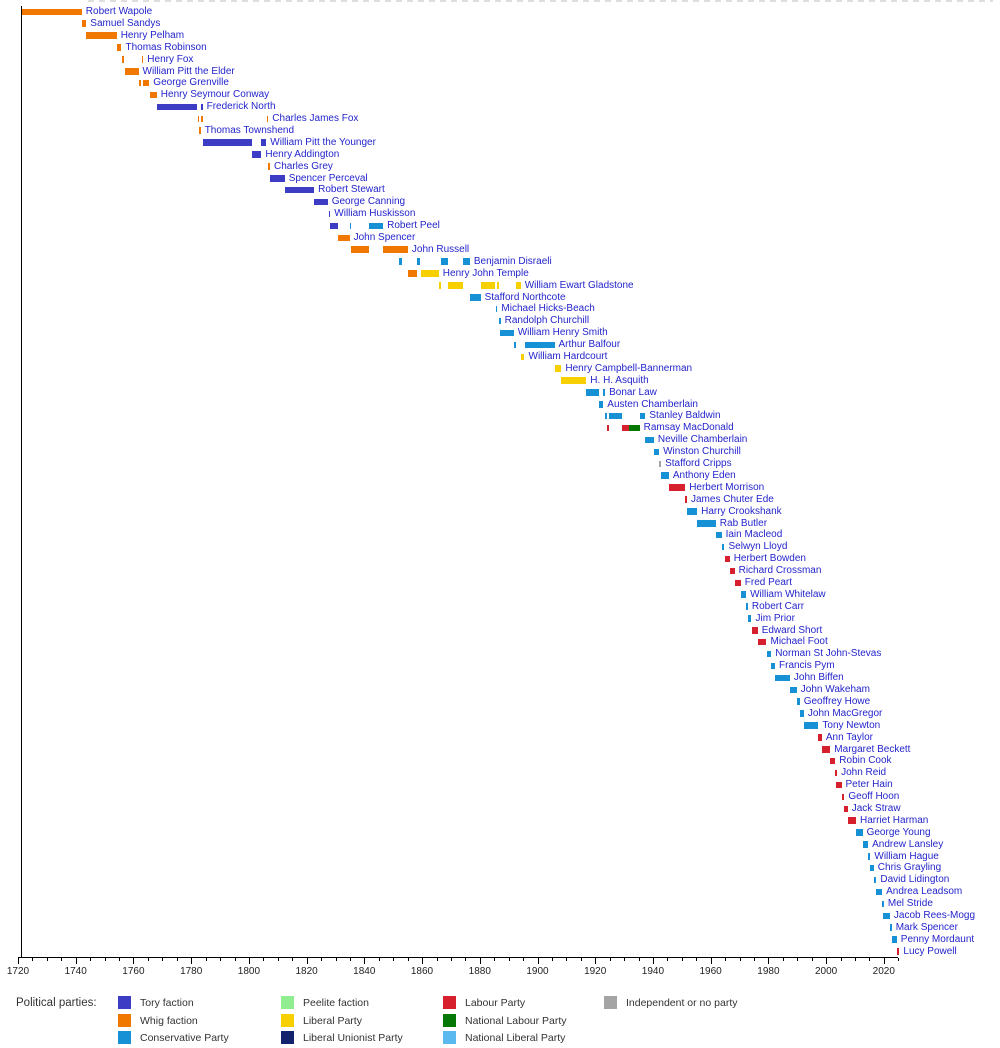 Image resolution: width=1000 pixels, height=1048 pixels. What do you see at coordinates (516, 1020) in the screenshot?
I see `legend-label-nlab: National Labour Party` at bounding box center [516, 1020].